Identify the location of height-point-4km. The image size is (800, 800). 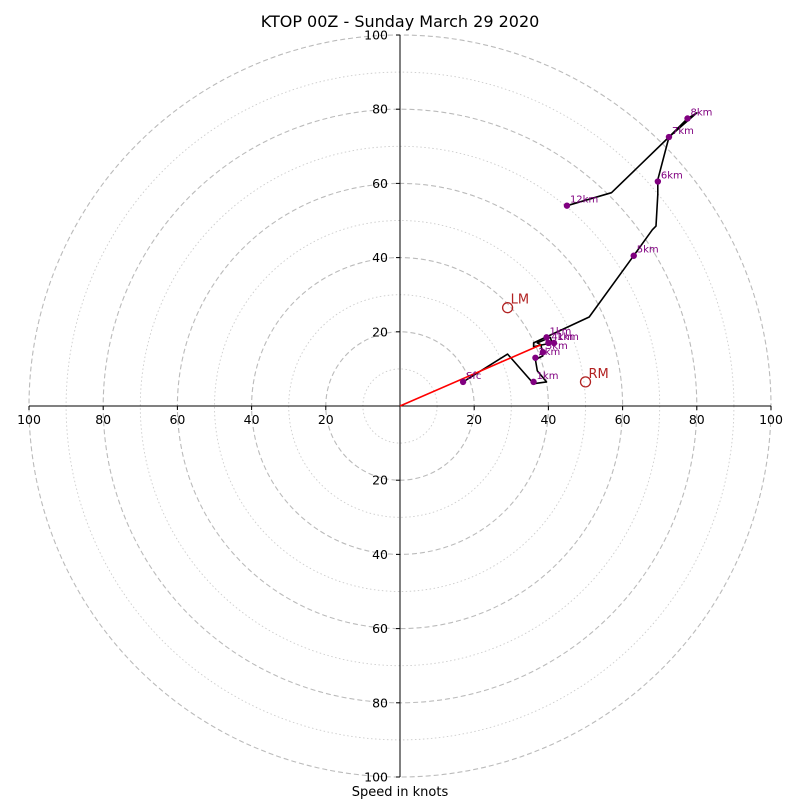
(548, 343).